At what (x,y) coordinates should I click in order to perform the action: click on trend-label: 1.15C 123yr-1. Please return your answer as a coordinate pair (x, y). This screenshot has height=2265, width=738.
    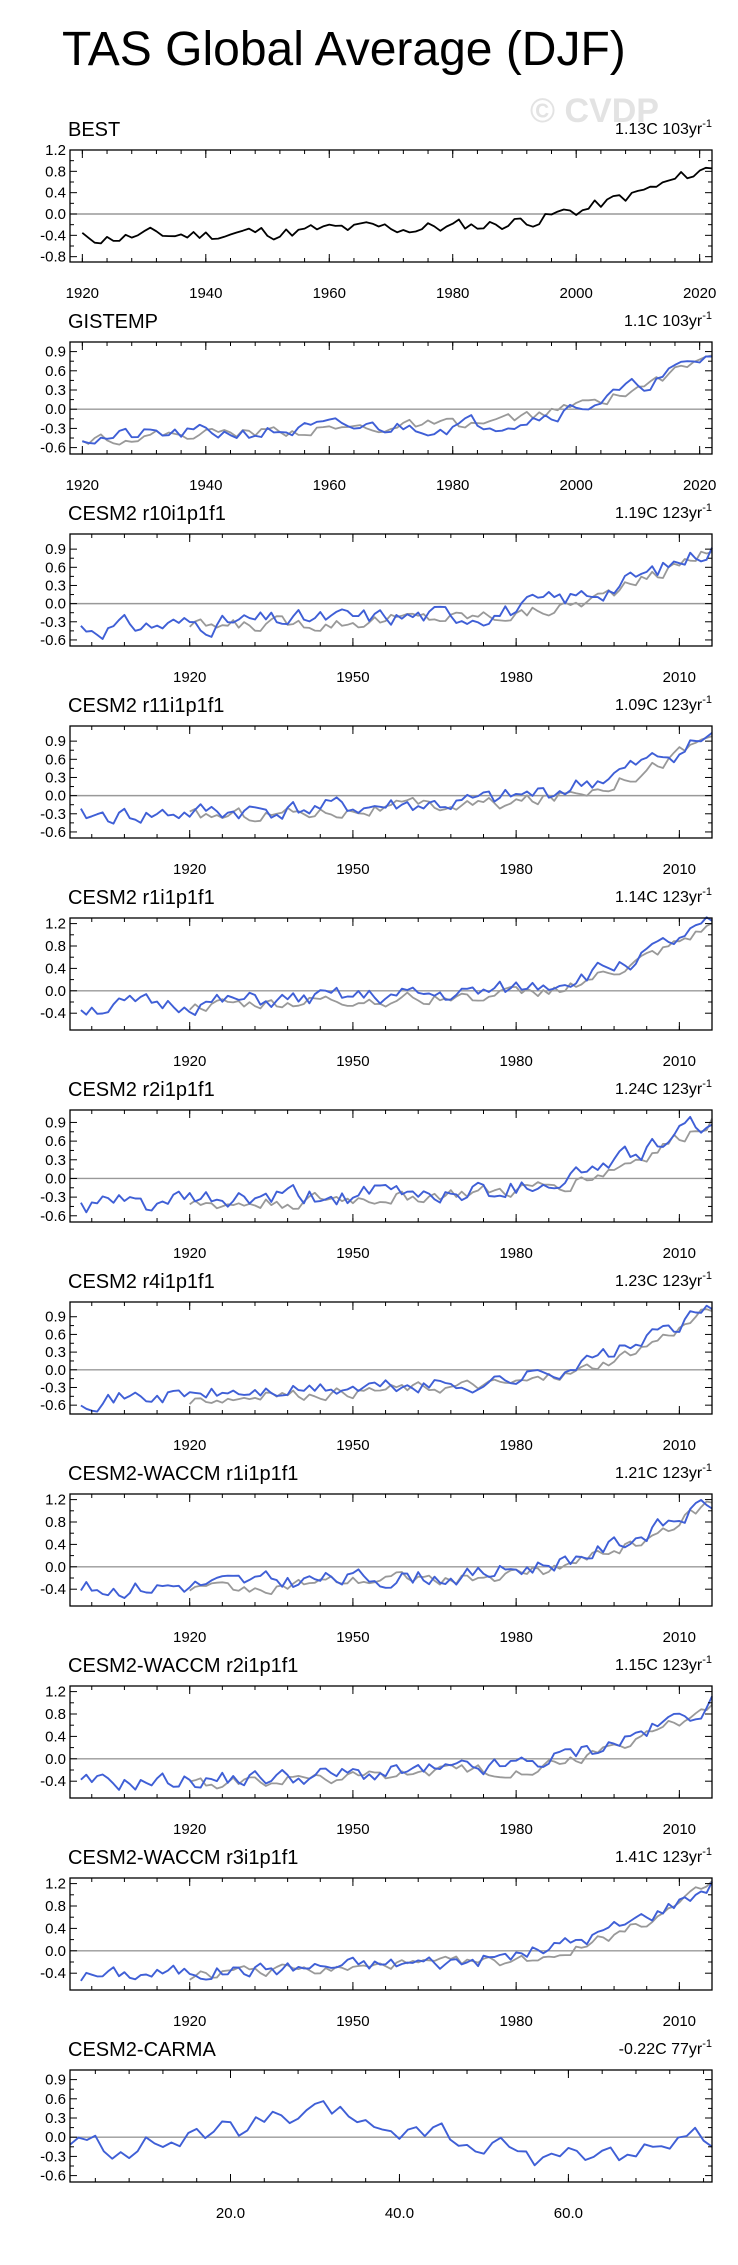
    Looking at the image, I should click on (663, 1664).